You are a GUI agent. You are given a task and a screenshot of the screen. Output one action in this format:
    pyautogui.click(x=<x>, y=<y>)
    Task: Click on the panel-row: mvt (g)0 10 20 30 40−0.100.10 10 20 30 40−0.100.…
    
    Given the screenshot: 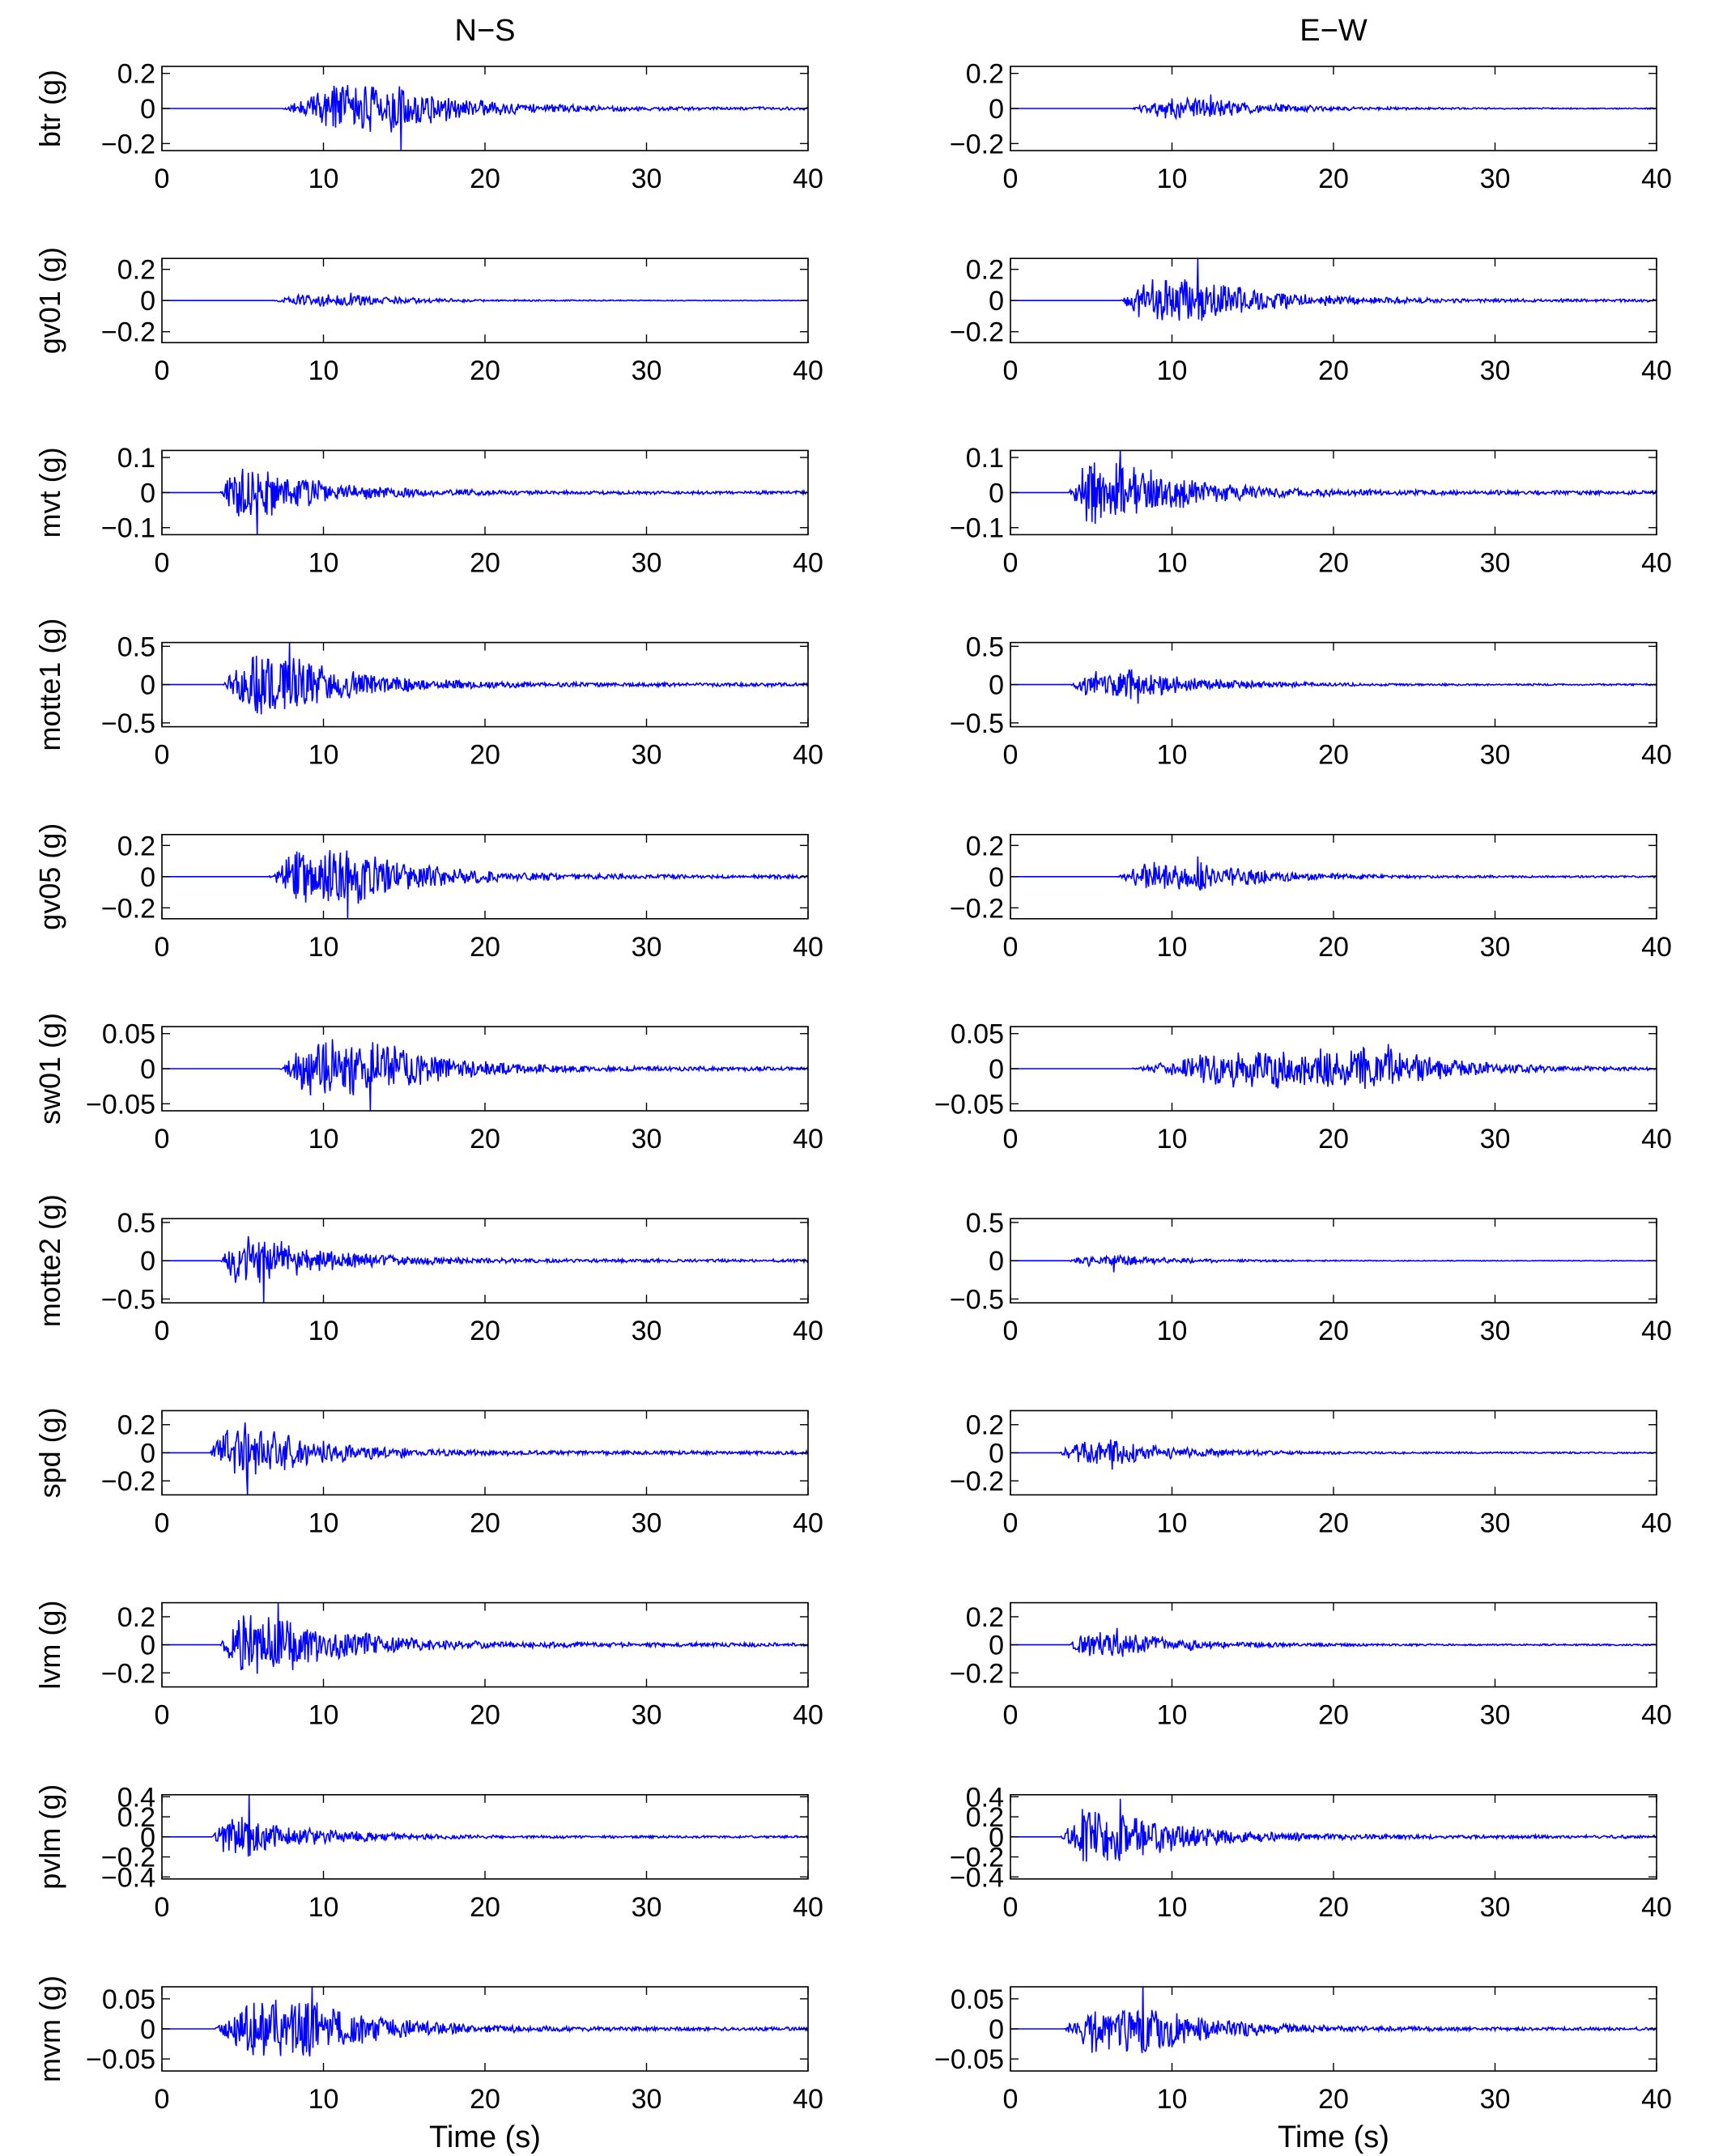 What is the action you would take?
    pyautogui.click(x=853, y=510)
    